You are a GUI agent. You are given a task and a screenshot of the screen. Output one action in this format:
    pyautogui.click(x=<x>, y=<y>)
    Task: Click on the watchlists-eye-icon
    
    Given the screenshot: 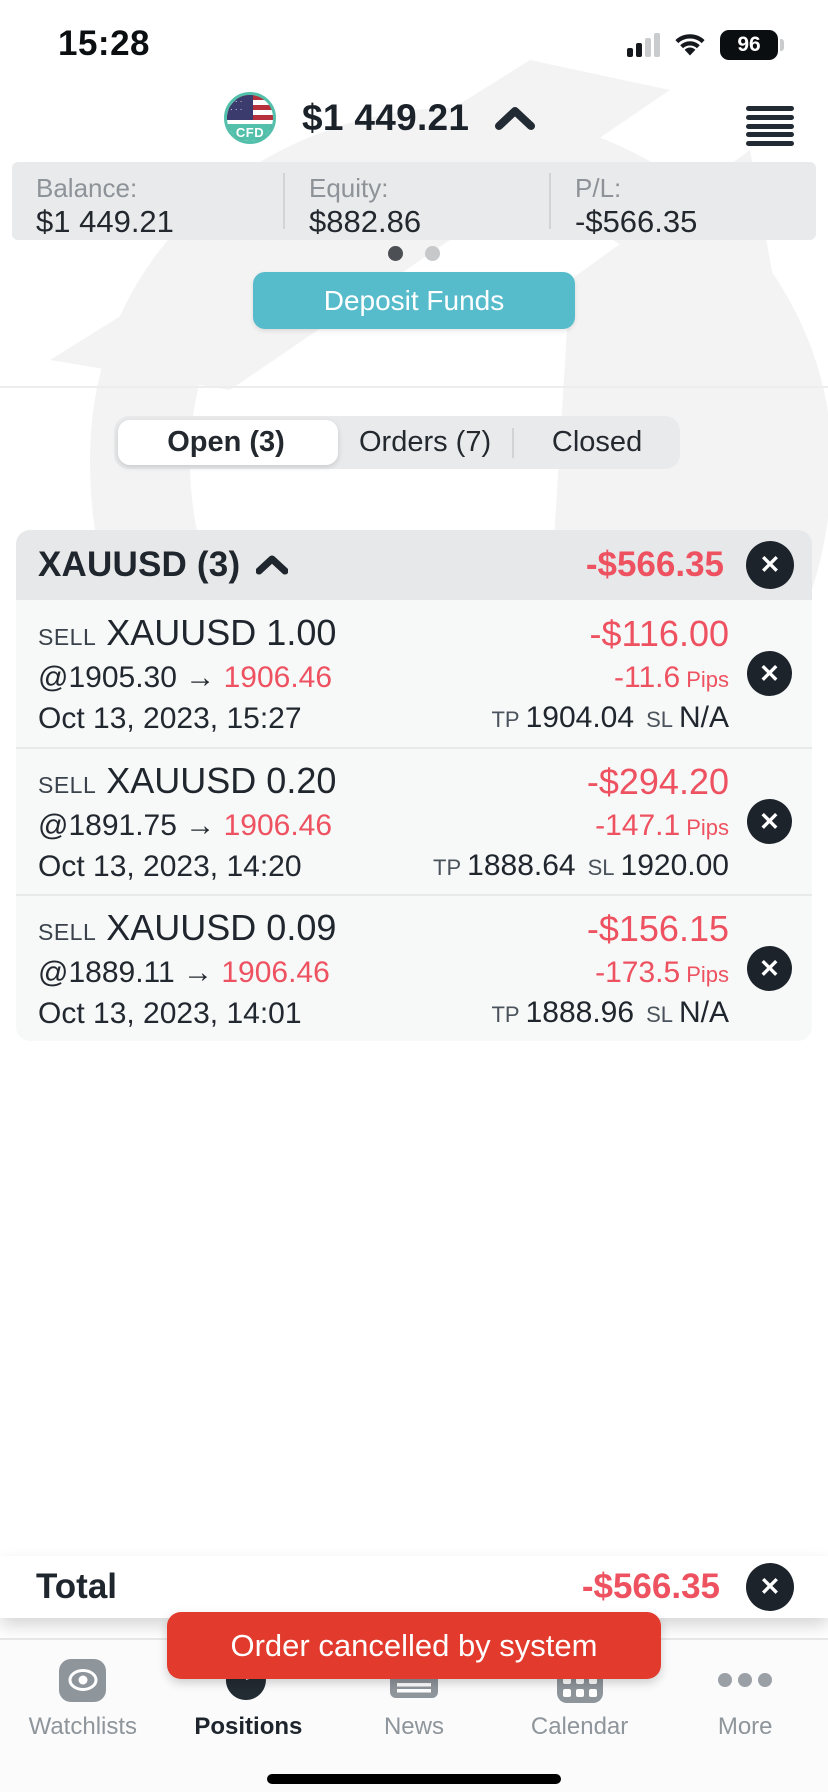 What is the action you would take?
    pyautogui.click(x=83, y=1680)
    